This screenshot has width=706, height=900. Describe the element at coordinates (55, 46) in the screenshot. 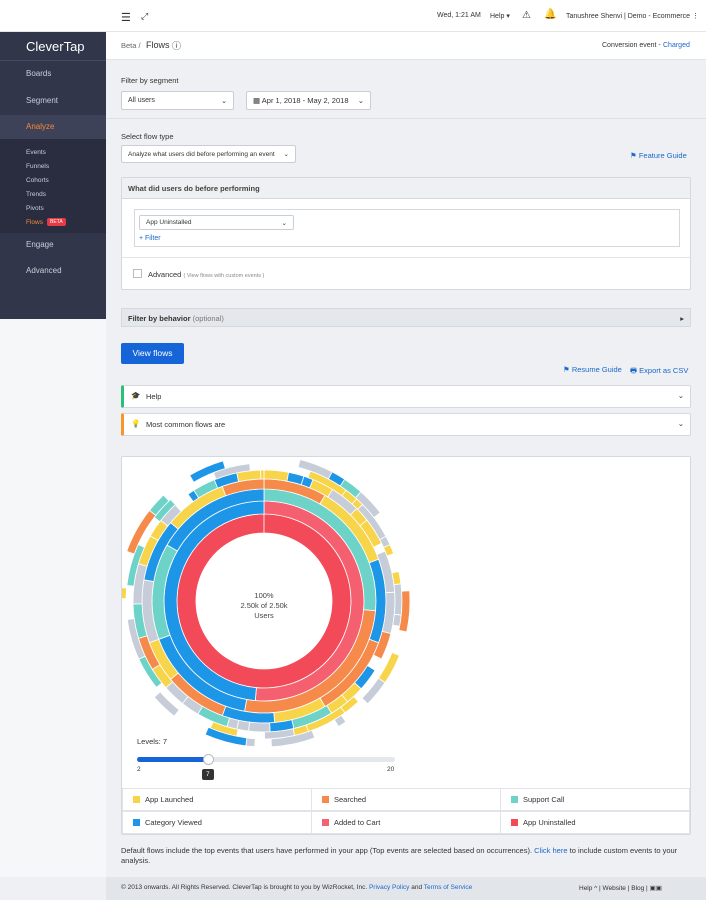

I see `logo: CleverTap` at that location.